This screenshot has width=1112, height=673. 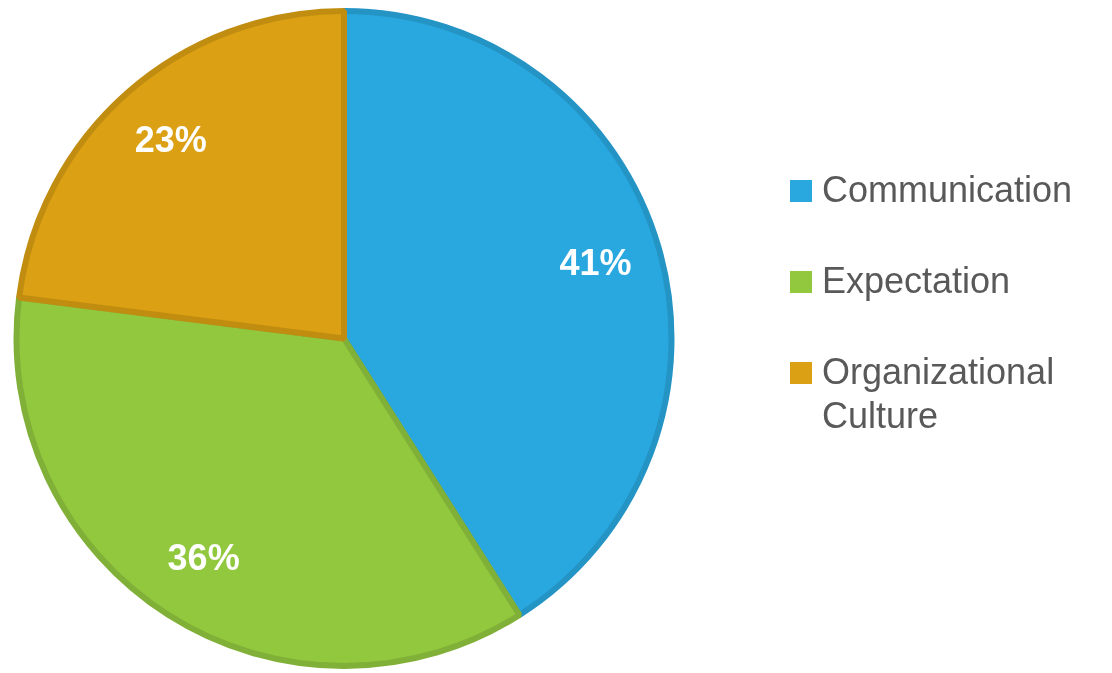 I want to click on legend-label: Expectation, so click(x=917, y=281).